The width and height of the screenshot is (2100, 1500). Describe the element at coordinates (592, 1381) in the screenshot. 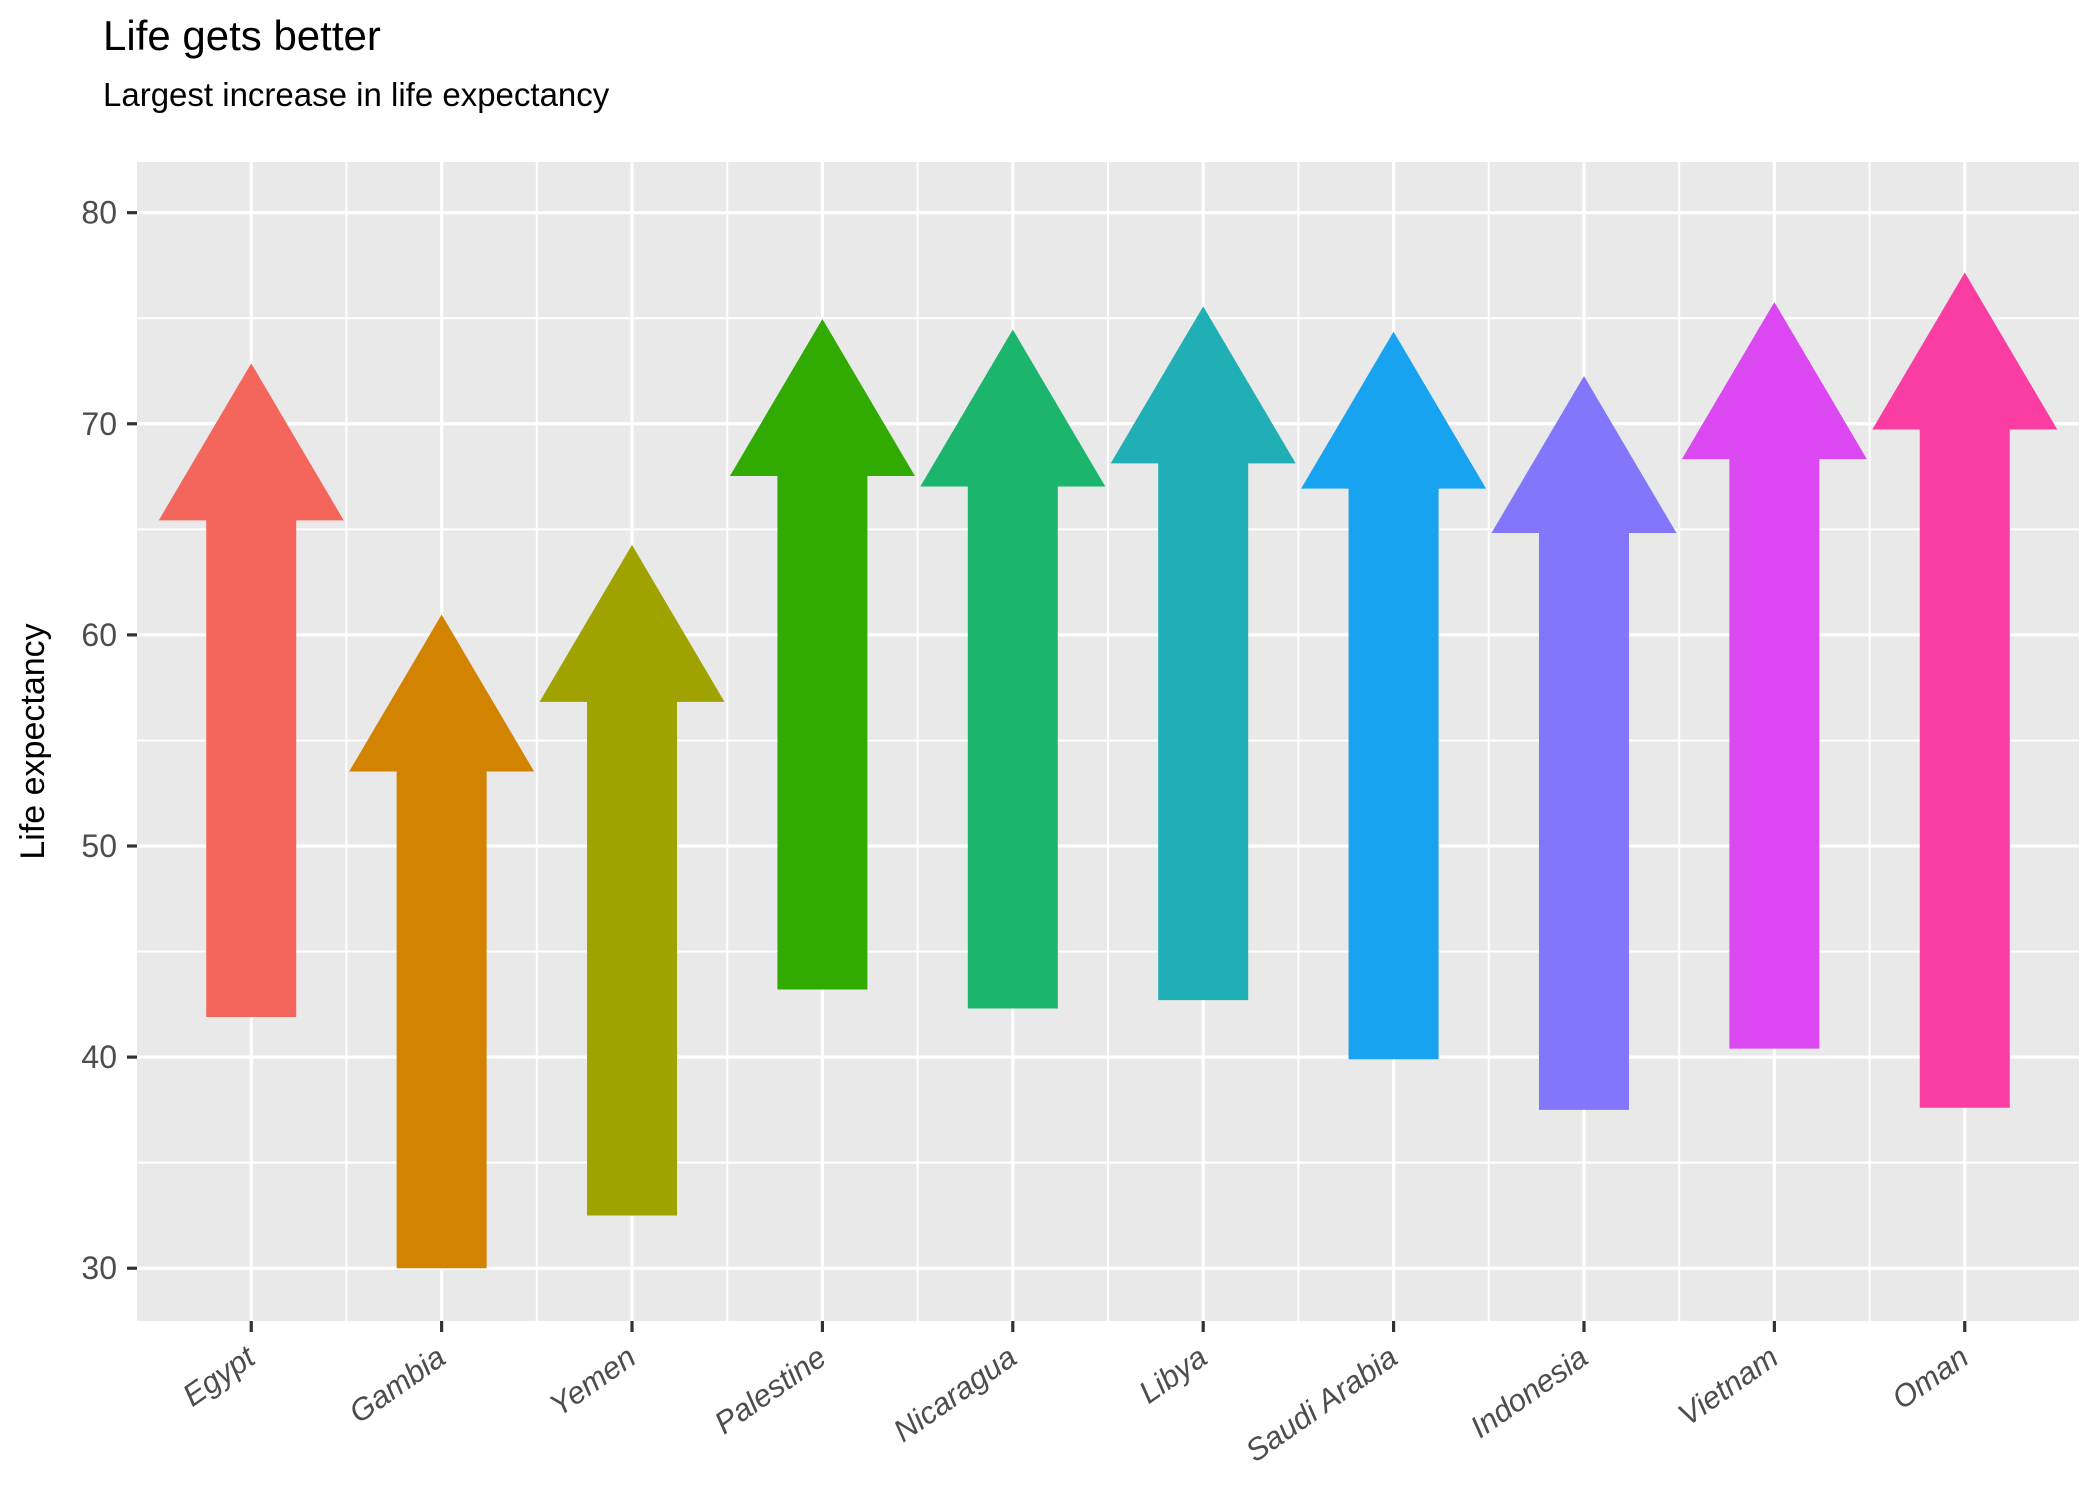

I see `x-tick-label: Yemen` at that location.